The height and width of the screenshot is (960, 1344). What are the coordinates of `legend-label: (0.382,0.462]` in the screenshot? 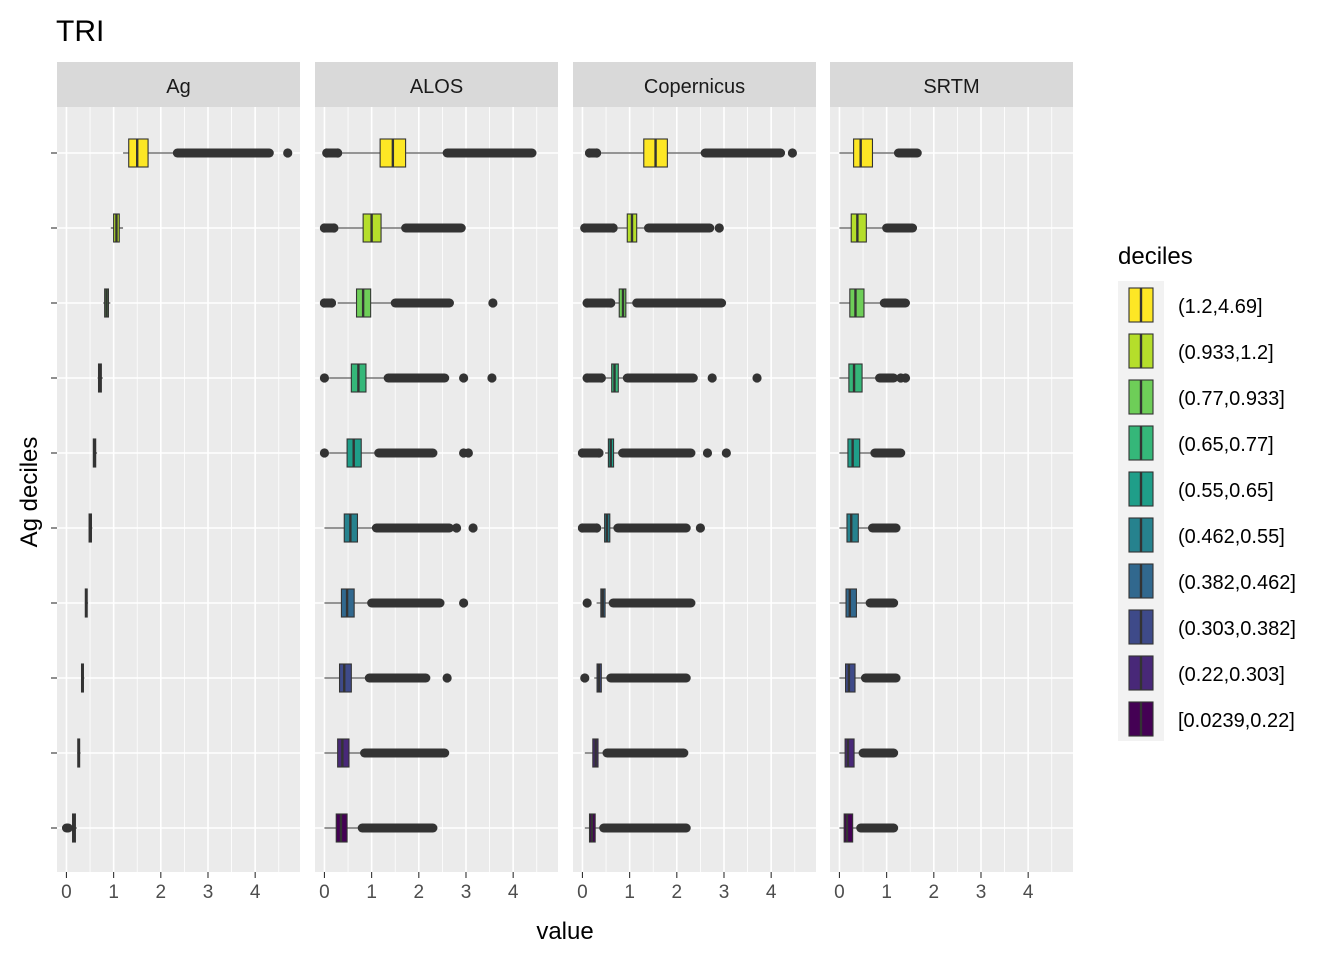 It's located at (1237, 583).